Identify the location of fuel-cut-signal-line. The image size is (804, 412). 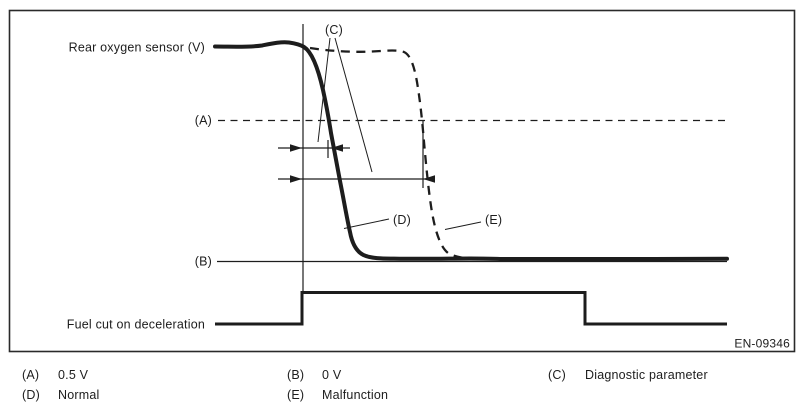
(471, 308).